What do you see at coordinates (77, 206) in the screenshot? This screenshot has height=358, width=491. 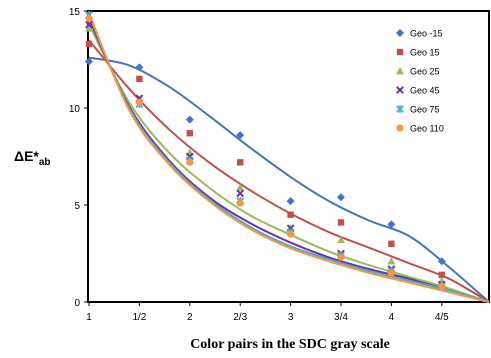 I see `y-tick-label: 5` at bounding box center [77, 206].